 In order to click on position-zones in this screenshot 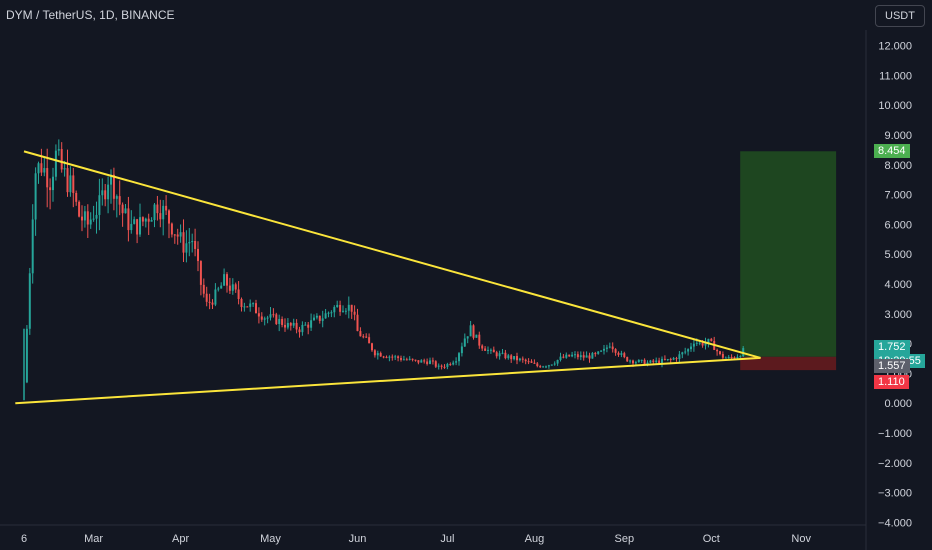, I will do `click(788, 261)`.